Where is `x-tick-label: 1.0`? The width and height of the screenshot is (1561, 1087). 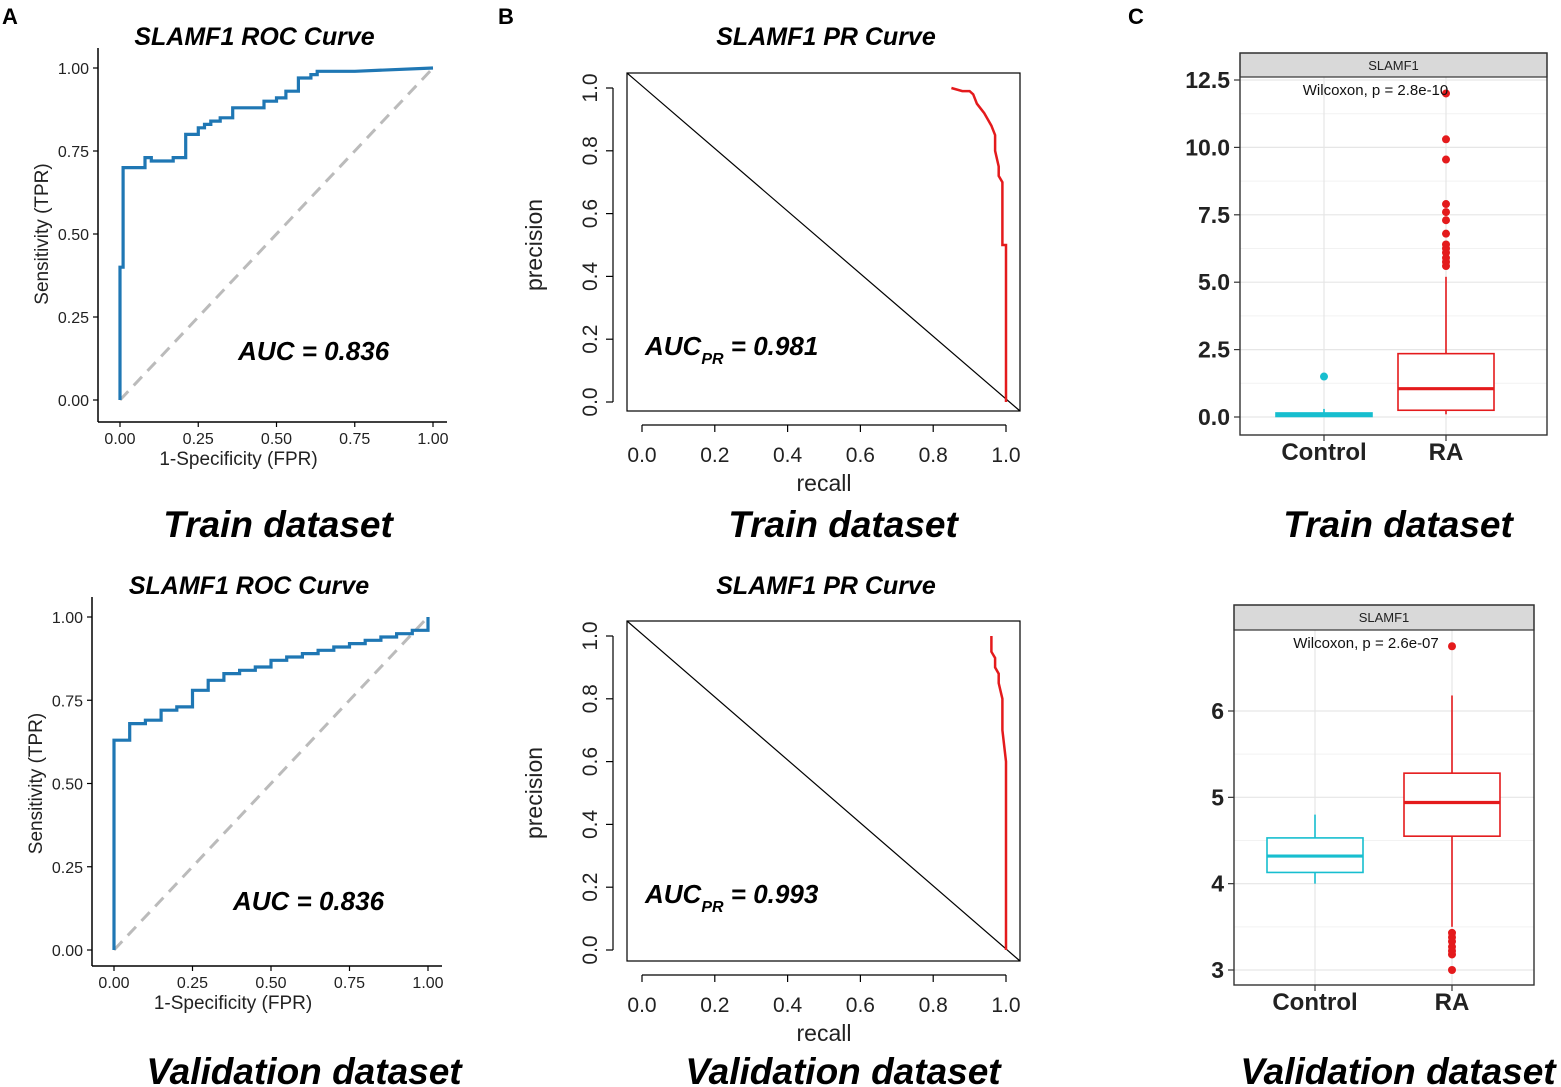
x-tick-label: 1.0 is located at coordinates (1005, 455).